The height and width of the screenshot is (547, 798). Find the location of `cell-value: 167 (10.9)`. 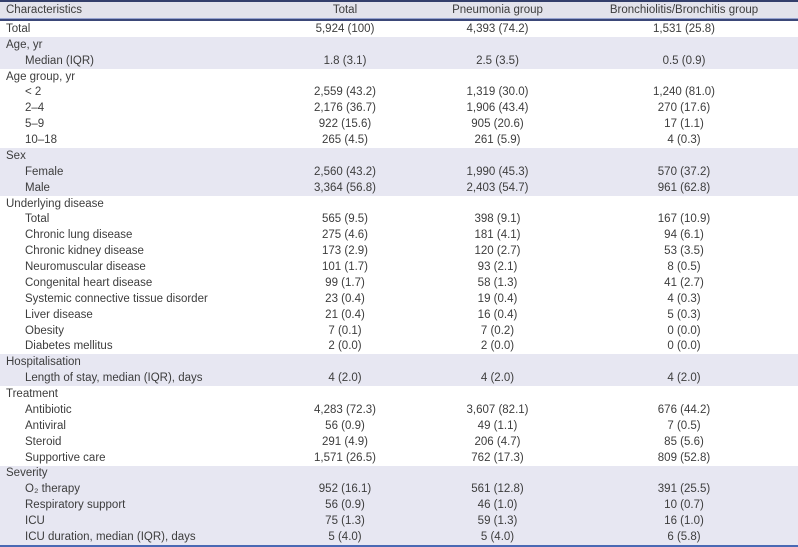

cell-value: 167 (10.9) is located at coordinates (684, 219).